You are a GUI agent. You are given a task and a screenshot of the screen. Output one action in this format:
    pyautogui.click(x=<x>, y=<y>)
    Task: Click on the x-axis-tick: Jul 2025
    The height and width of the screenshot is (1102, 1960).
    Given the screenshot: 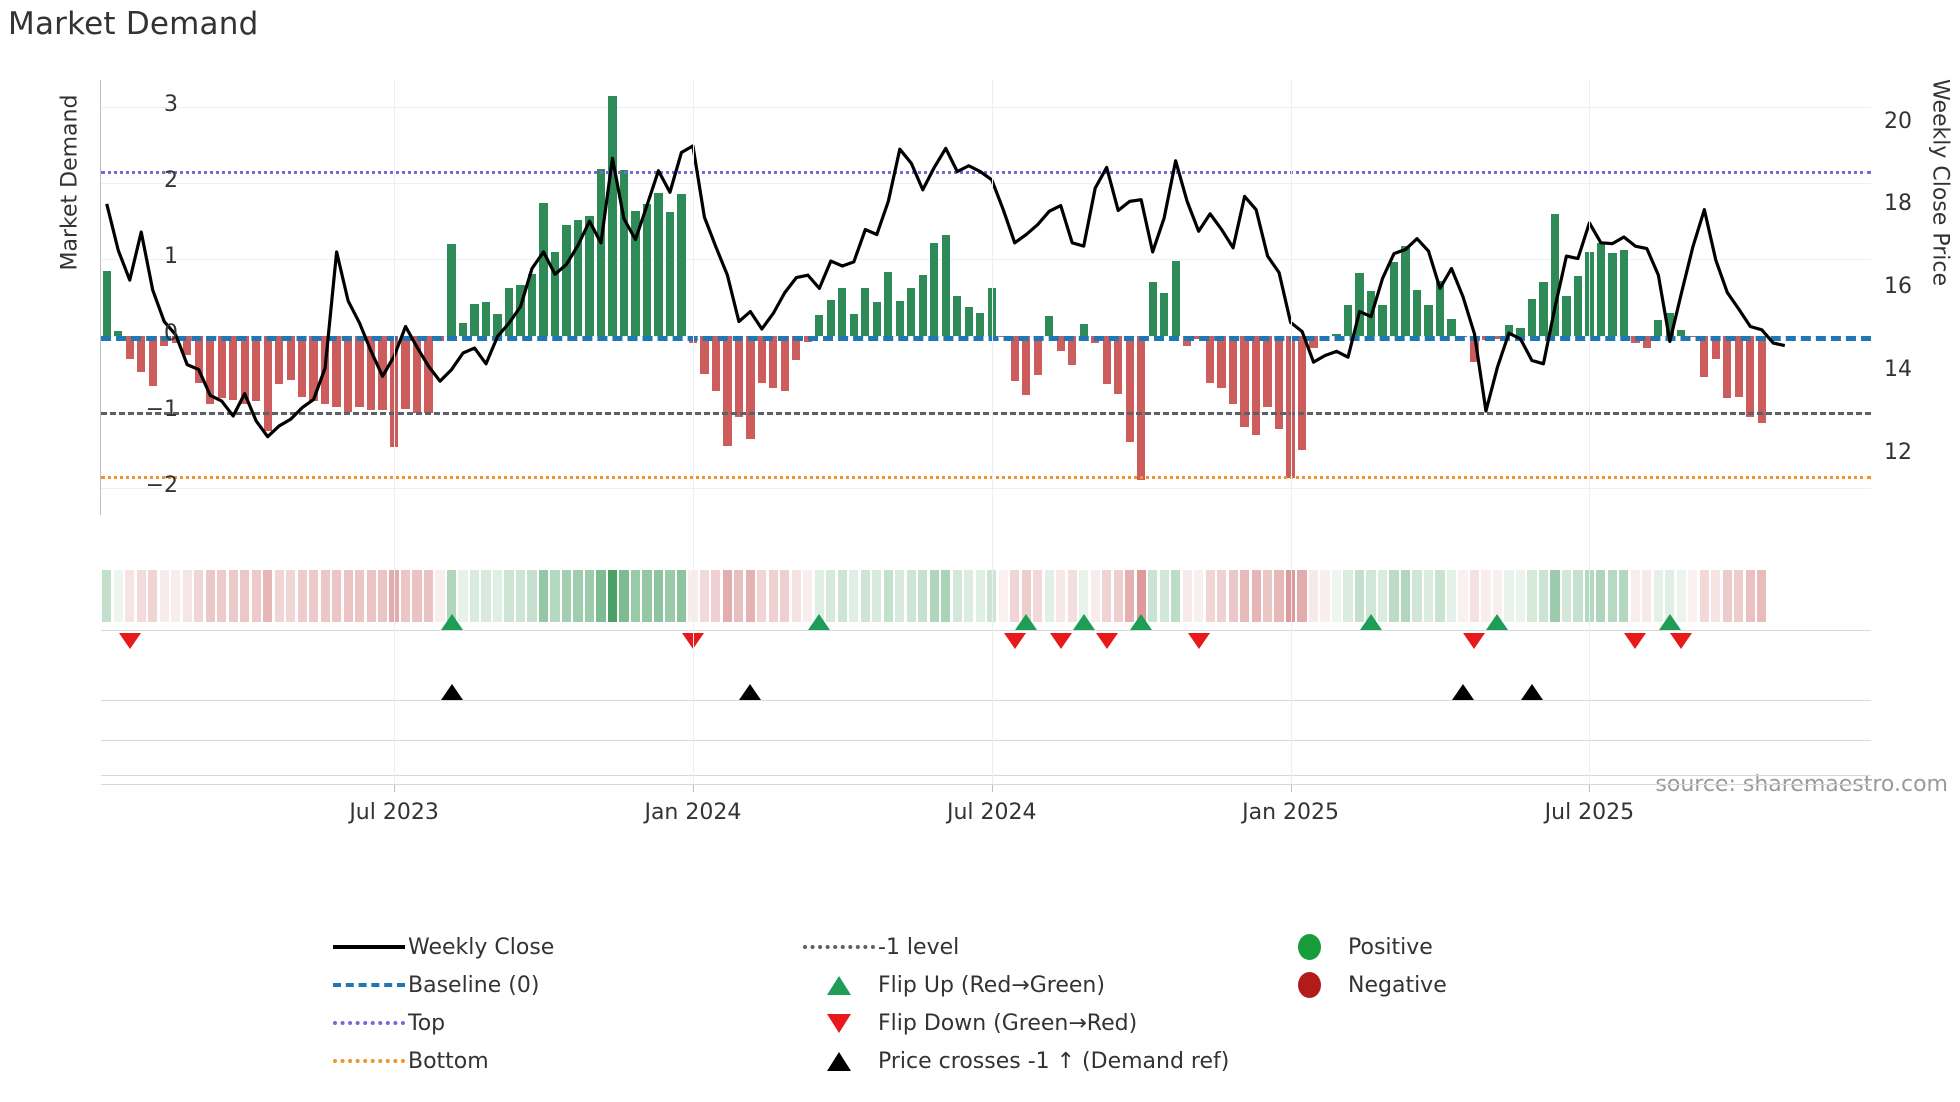 What is the action you would take?
    pyautogui.click(x=1589, y=812)
    